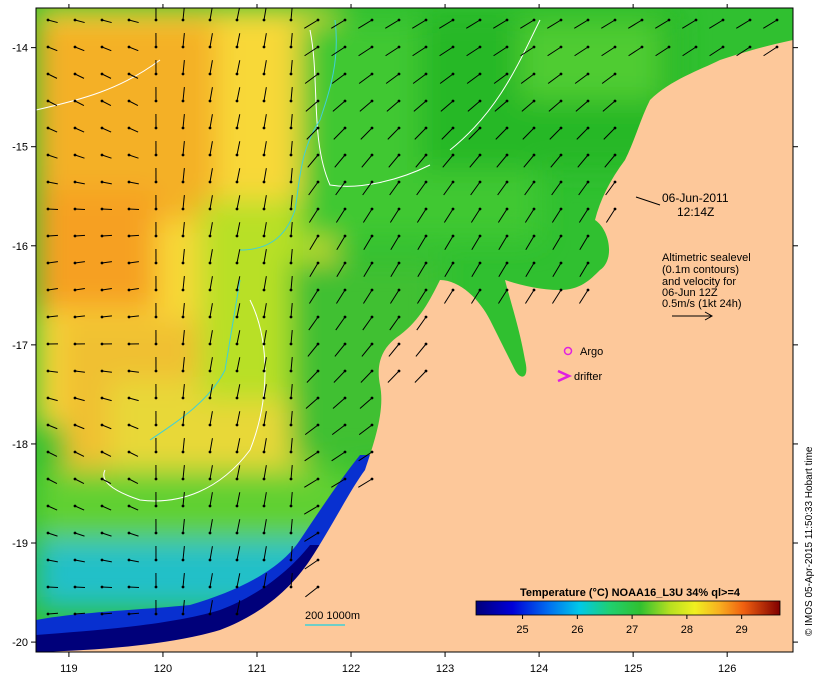 The width and height of the screenshot is (820, 680). Describe the element at coordinates (565, 376) in the screenshot. I see `drifter-marker` at that location.